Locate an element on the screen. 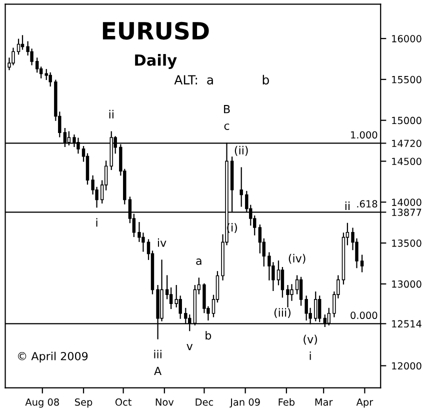  x-tick-label: Jan 09 is located at coordinates (245, 403).